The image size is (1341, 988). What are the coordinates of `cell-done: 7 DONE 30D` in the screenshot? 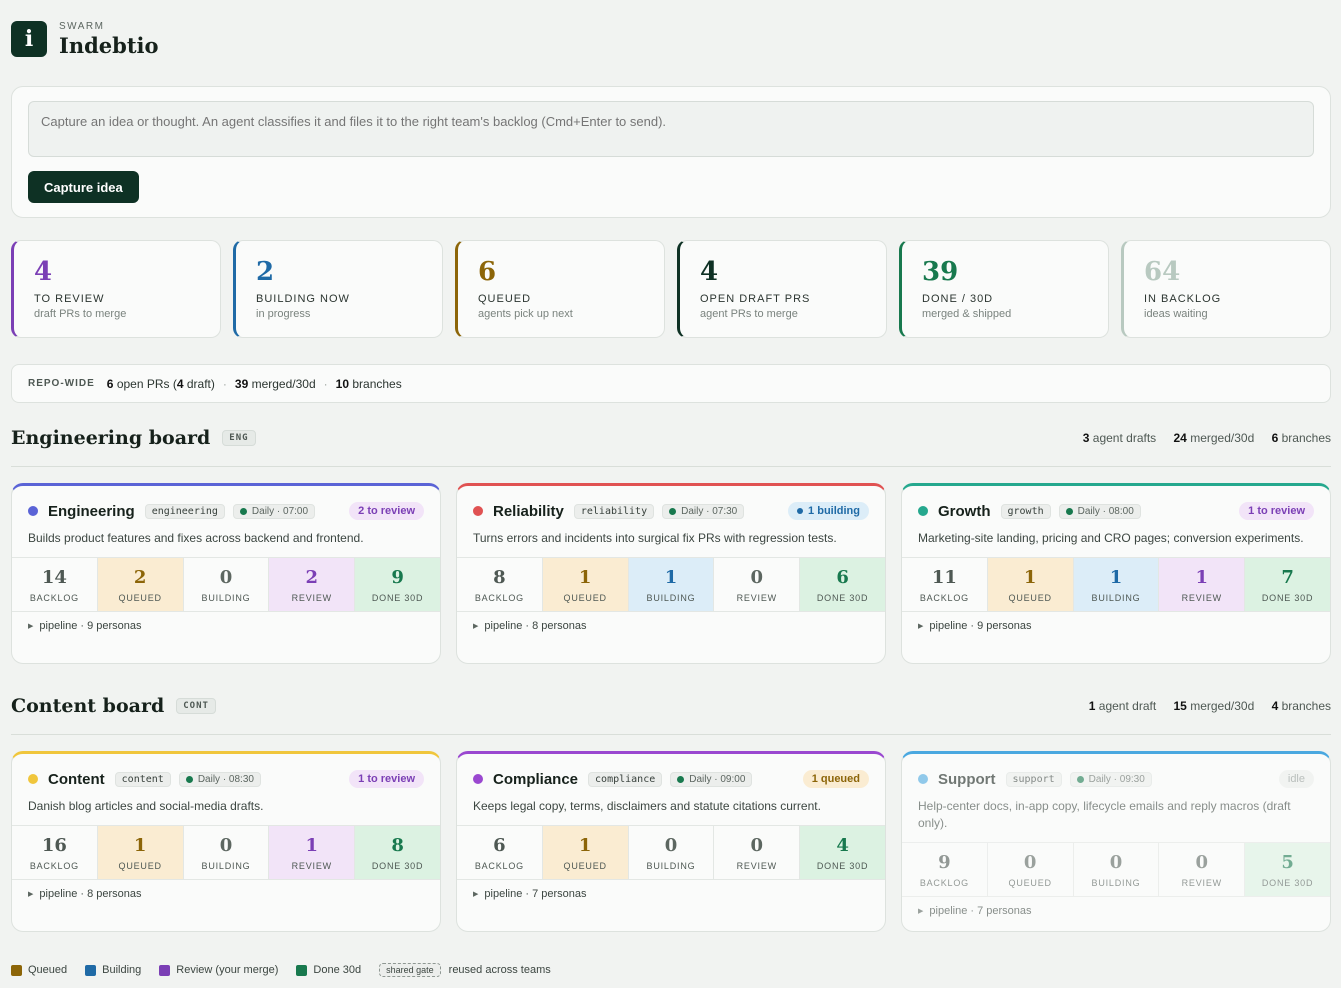 It's located at (1287, 584).